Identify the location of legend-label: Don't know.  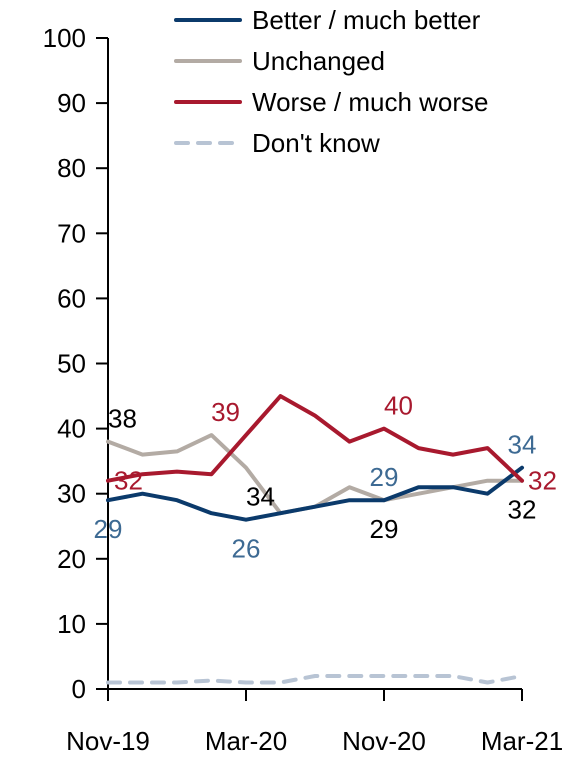
(316, 143).